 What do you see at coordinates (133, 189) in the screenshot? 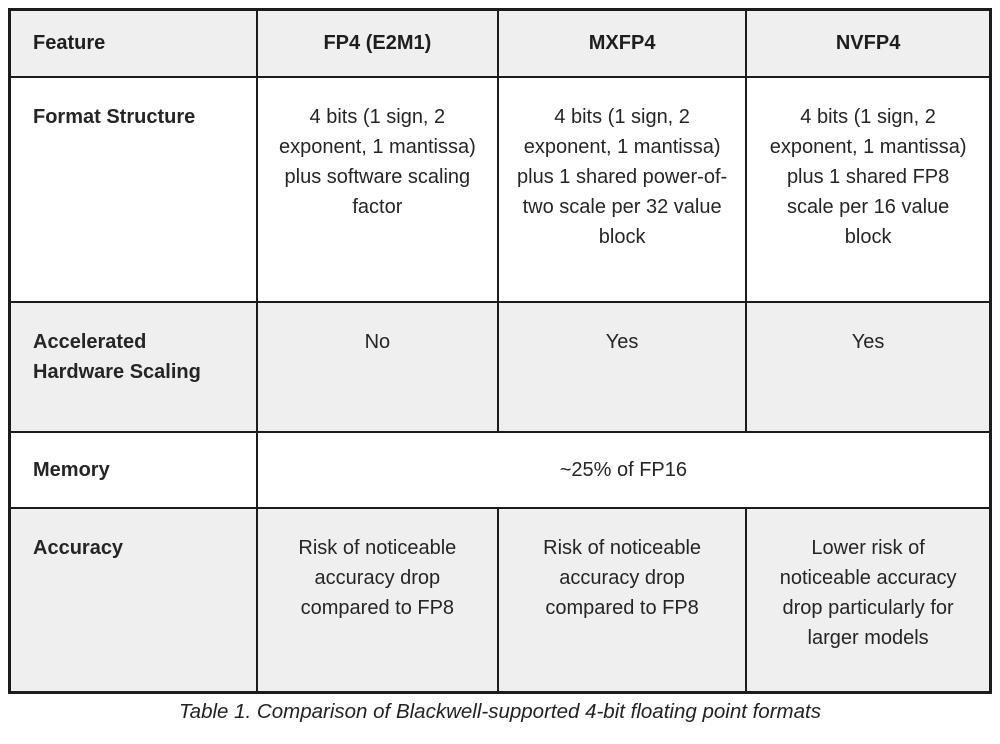
I see `row-label-format-structure: Format Structure` at bounding box center [133, 189].